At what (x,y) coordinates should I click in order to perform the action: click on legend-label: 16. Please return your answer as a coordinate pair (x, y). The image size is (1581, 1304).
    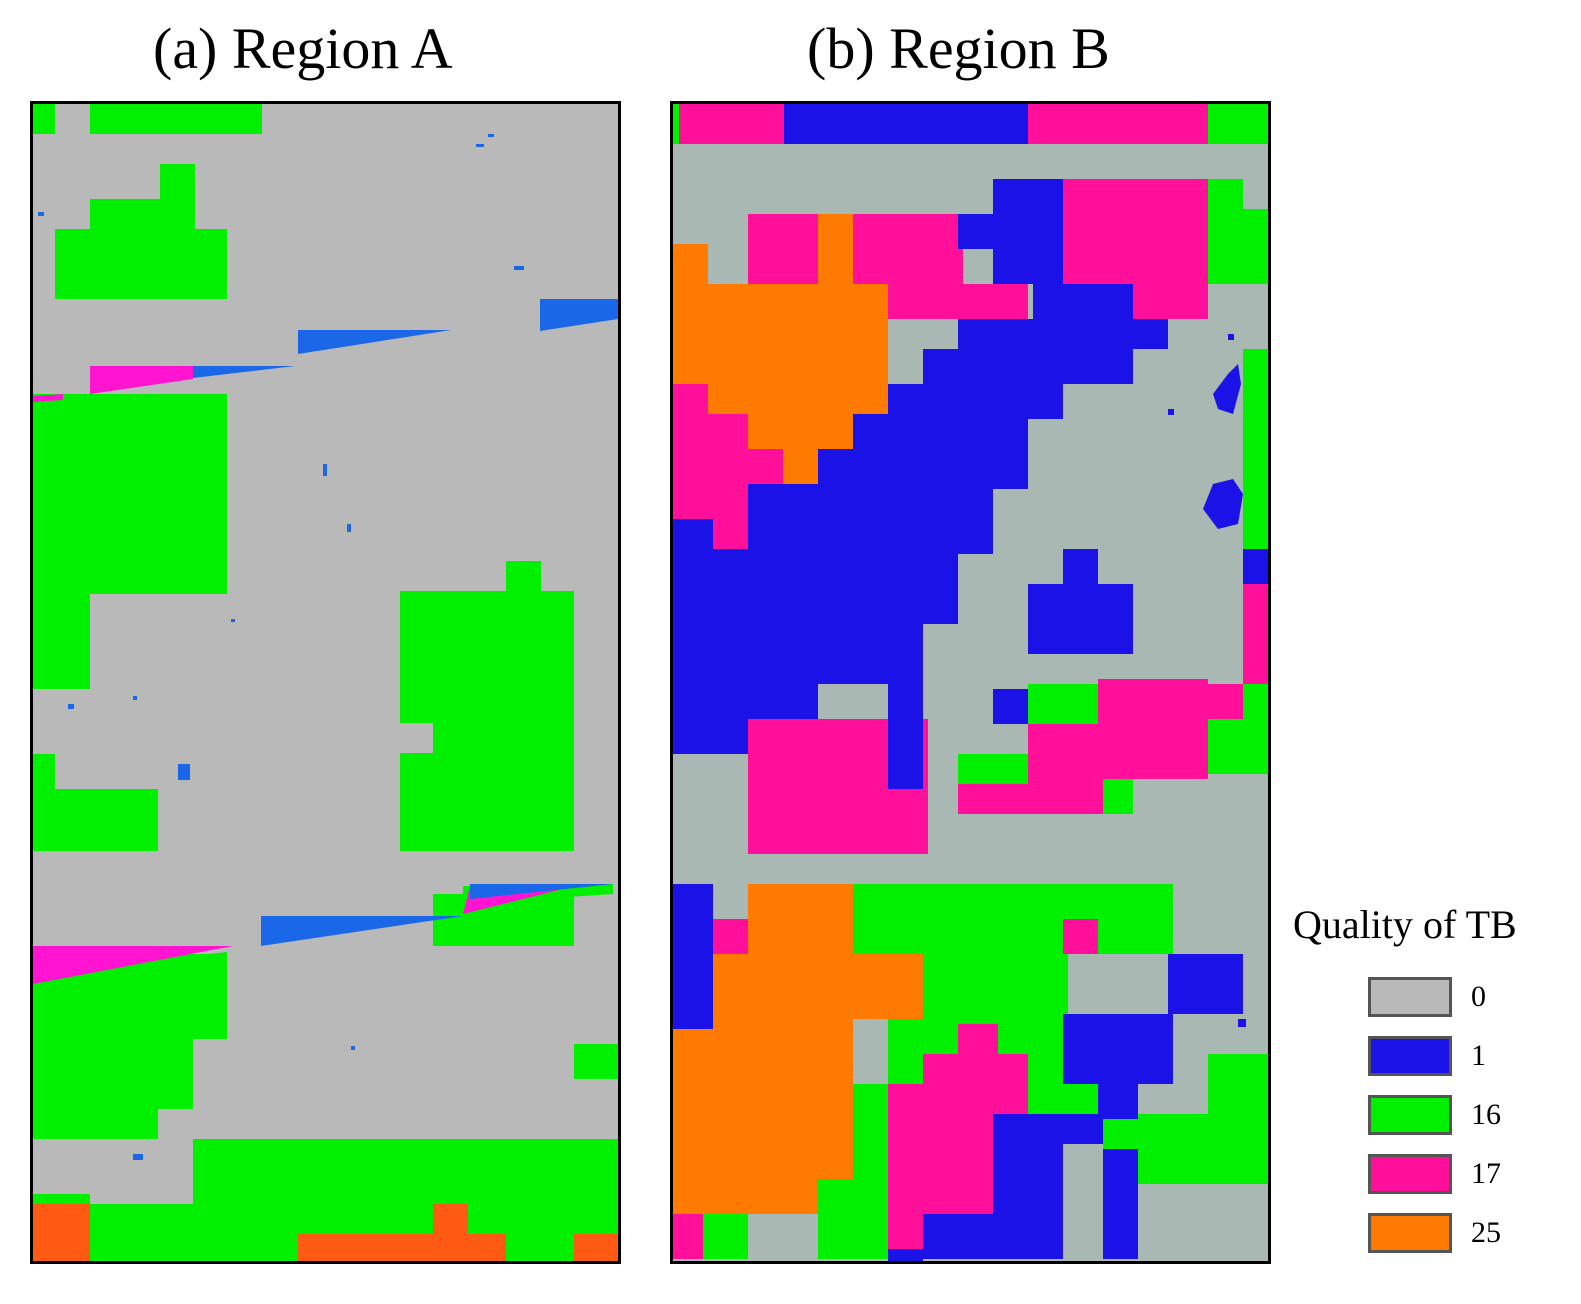
    Looking at the image, I should click on (1486, 1114).